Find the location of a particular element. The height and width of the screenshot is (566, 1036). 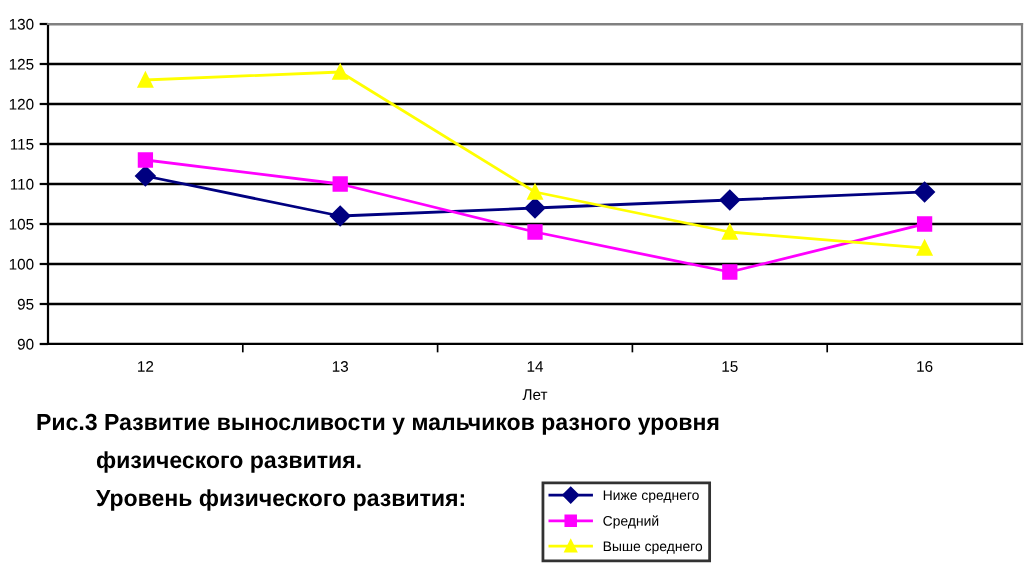

text: Рис.3 Развитие выносливости у мальчиков разного уровня is located at coordinates (378, 424).